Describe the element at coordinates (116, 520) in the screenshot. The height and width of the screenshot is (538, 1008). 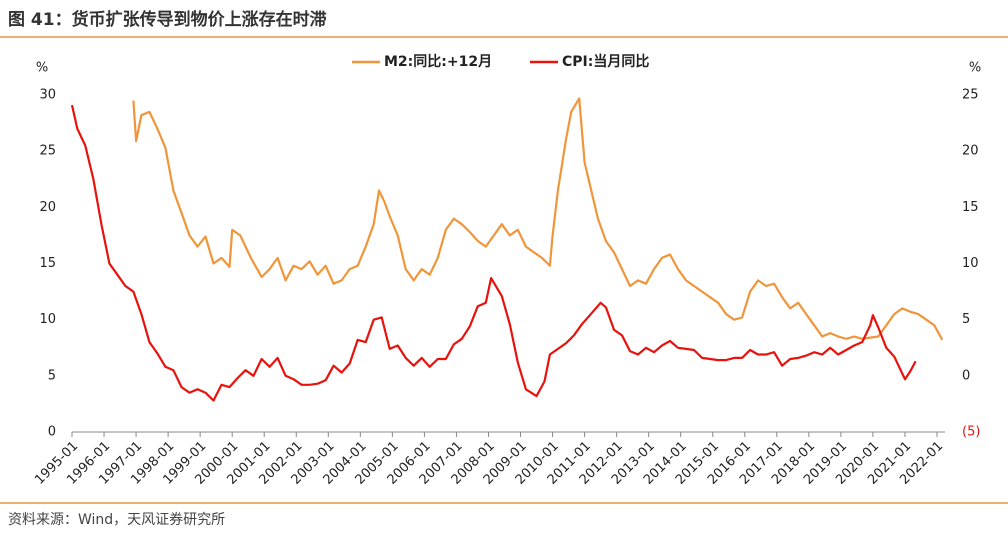
I see `source: 资料来源：Wind，天风证券研究所` at that location.